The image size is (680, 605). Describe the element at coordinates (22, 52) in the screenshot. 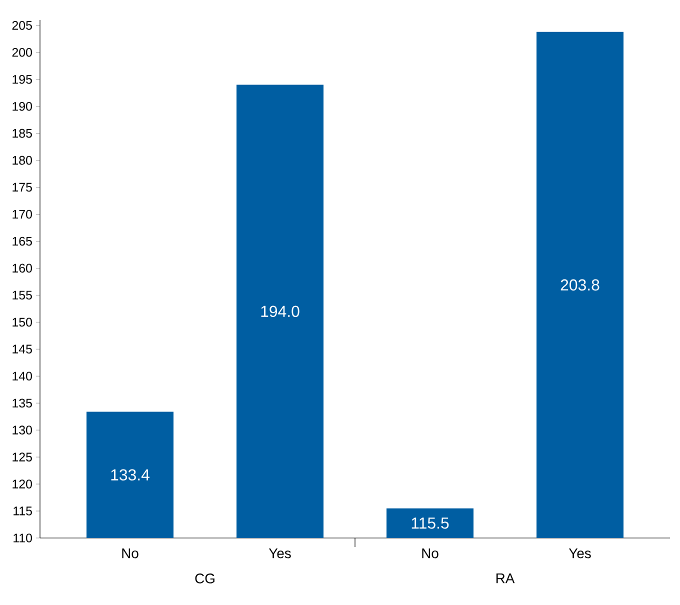

I see `y-tick-label: 200` at that location.